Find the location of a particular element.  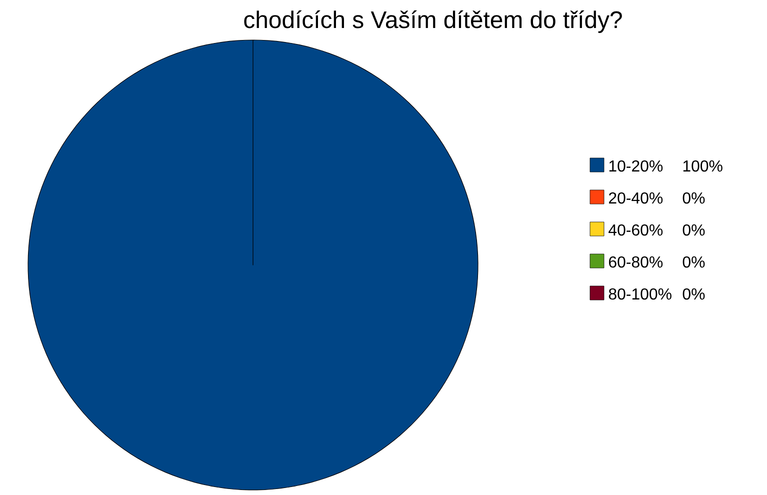

legend-label: 80-100% is located at coordinates (640, 294).